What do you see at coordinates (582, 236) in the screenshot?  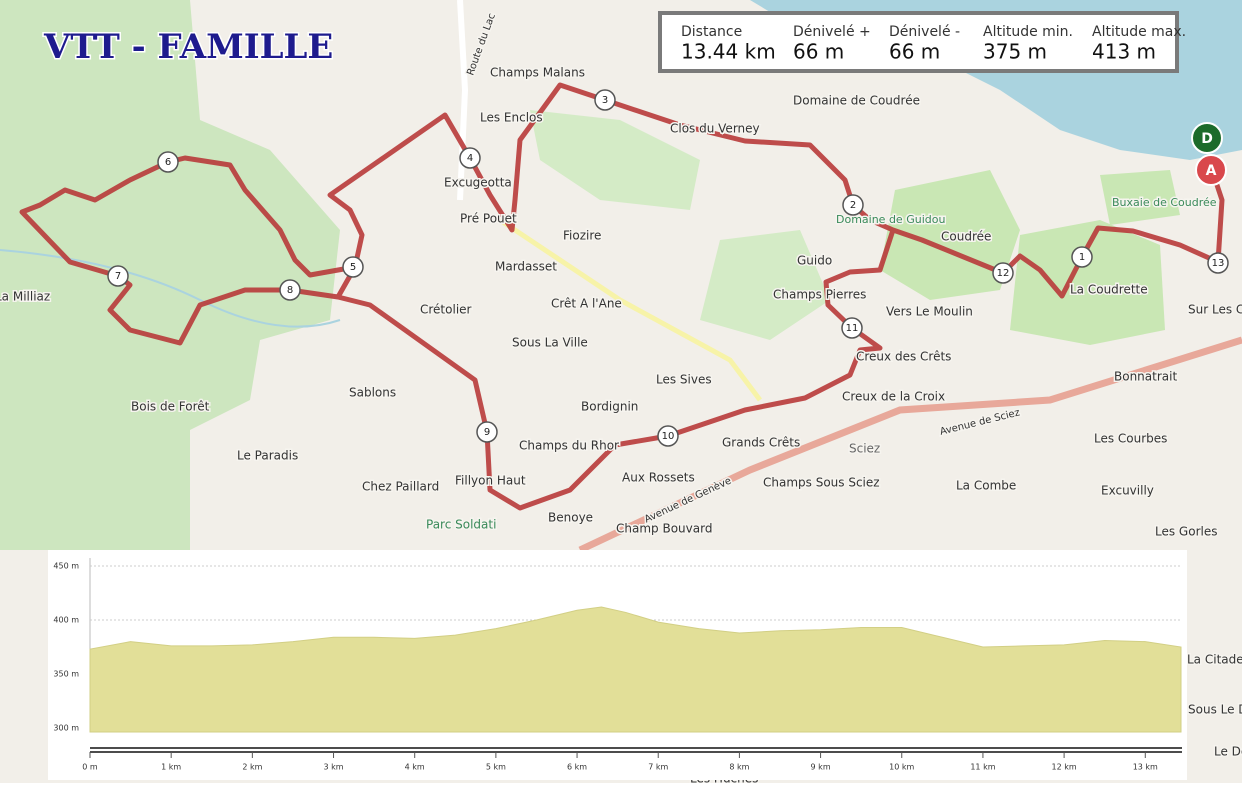 I see `place-label: Fiozire` at bounding box center [582, 236].